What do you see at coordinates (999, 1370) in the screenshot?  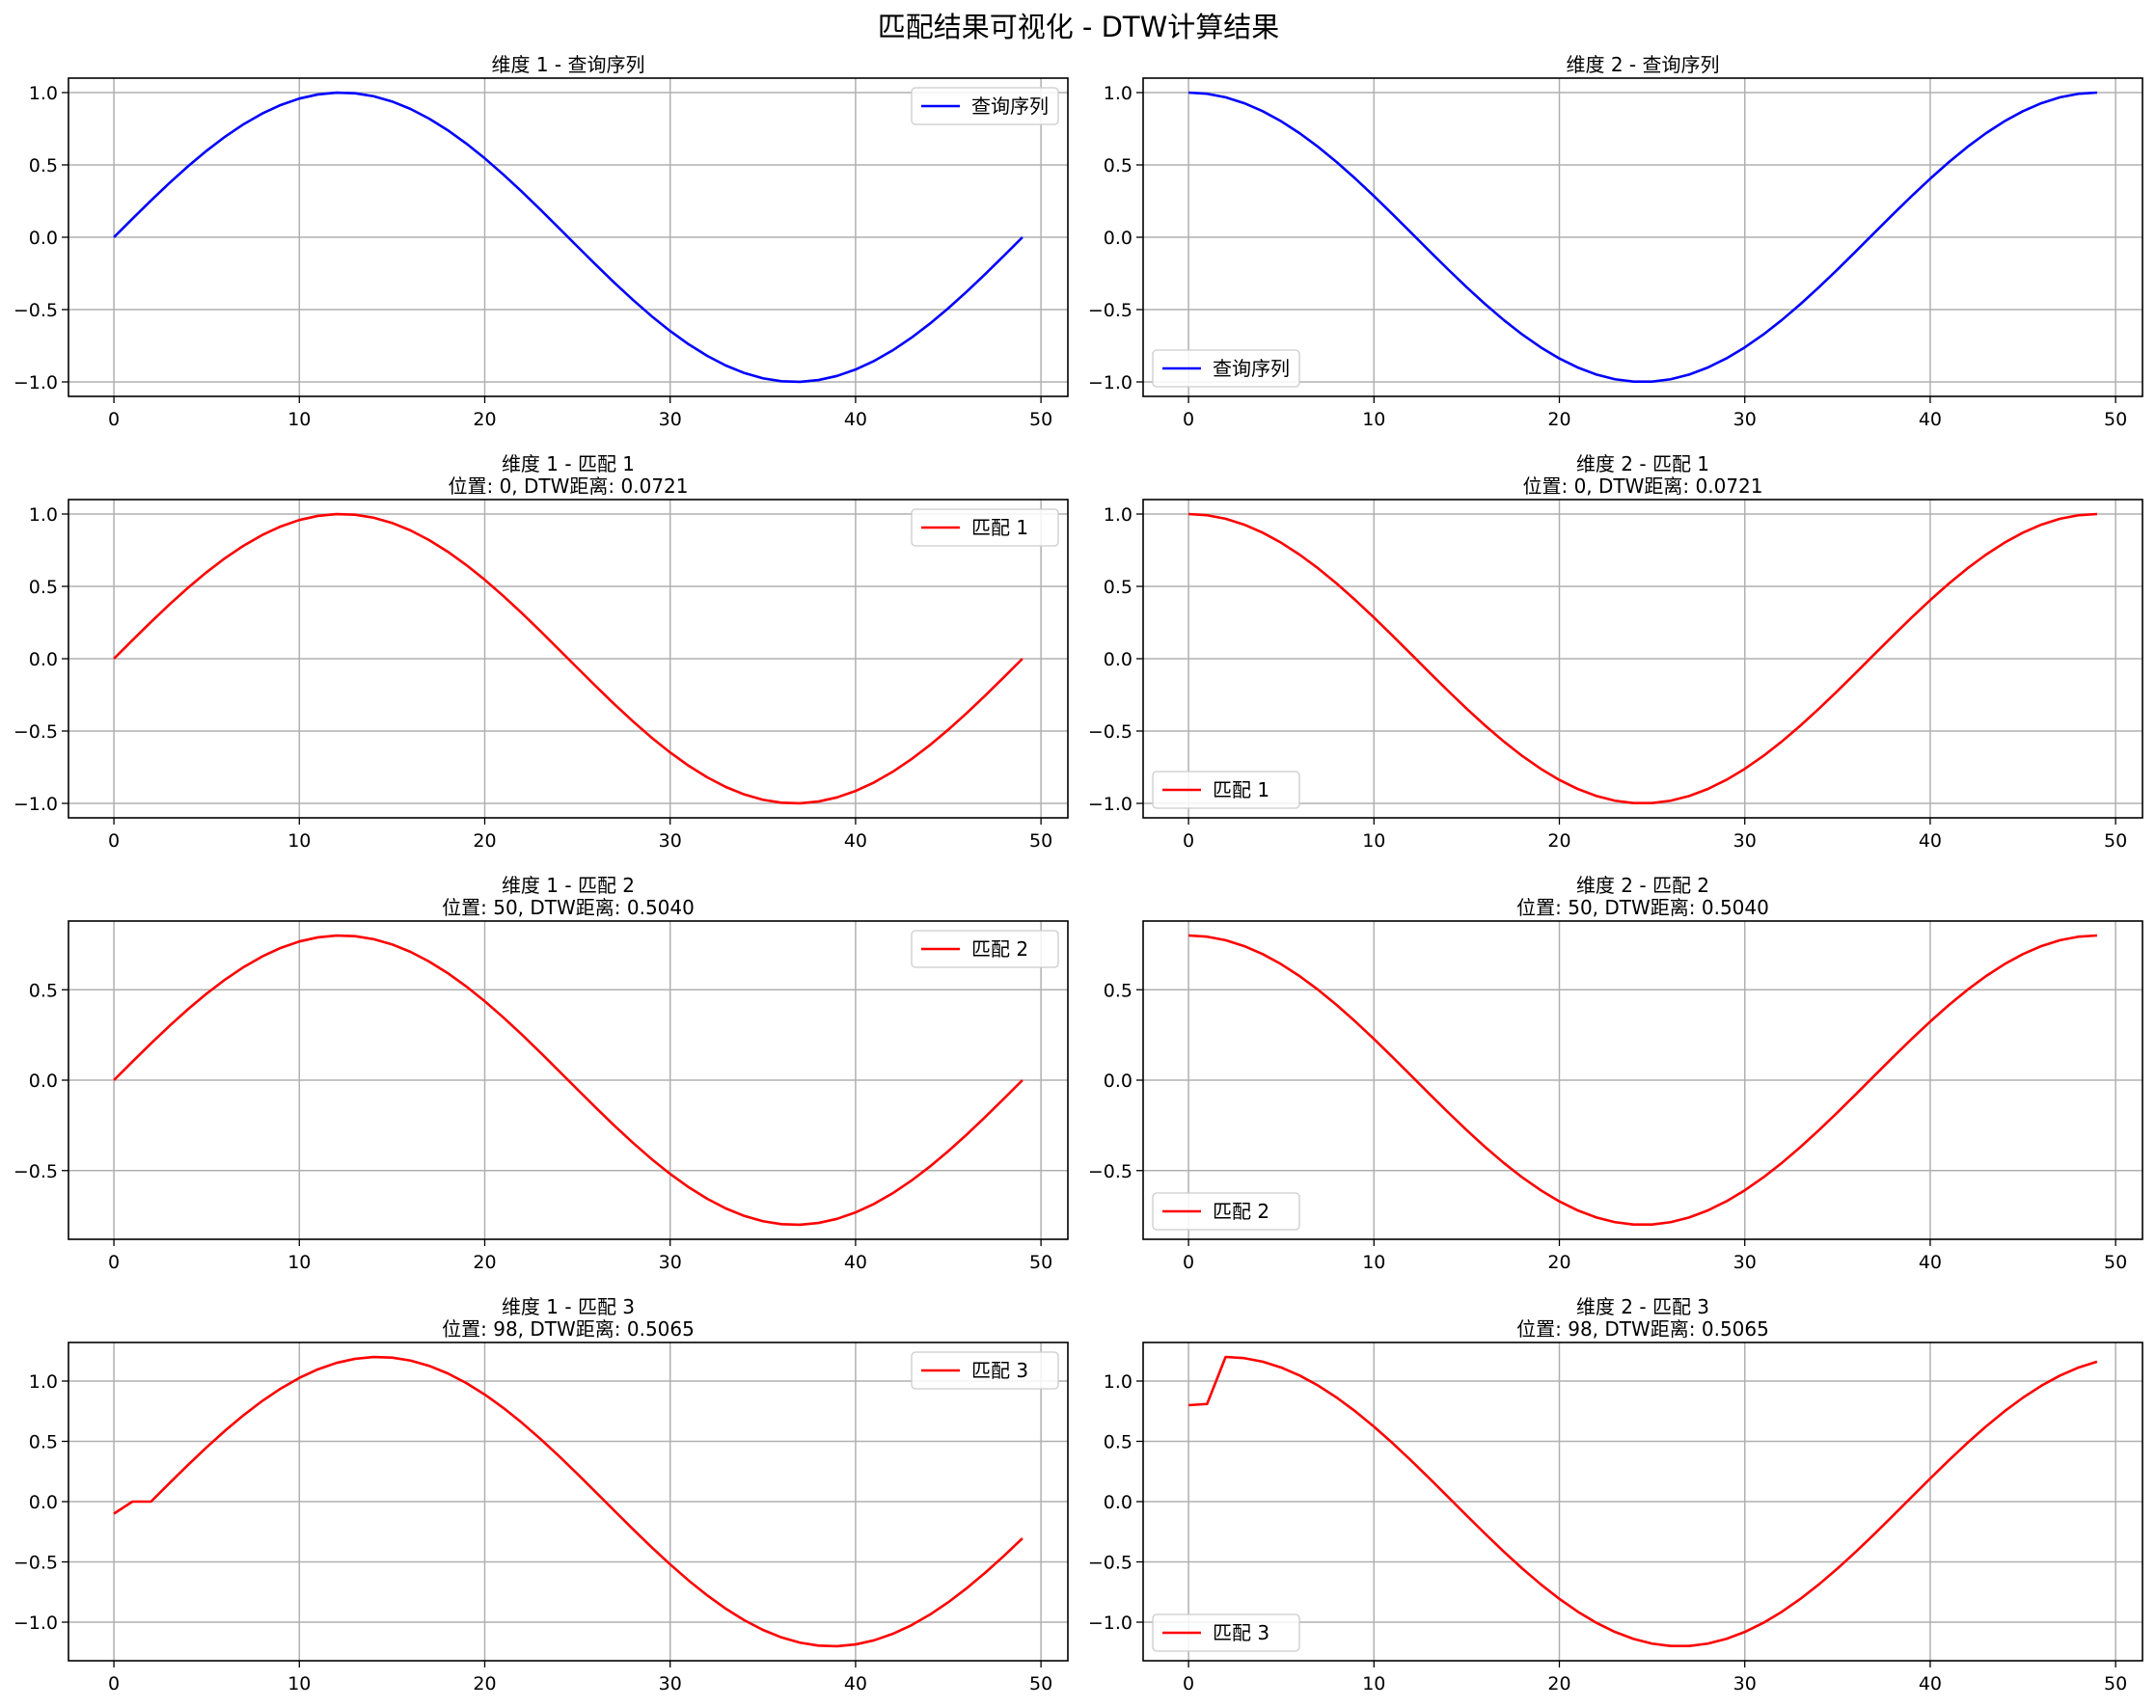 I see `legend-label: 匹配 3` at bounding box center [999, 1370].